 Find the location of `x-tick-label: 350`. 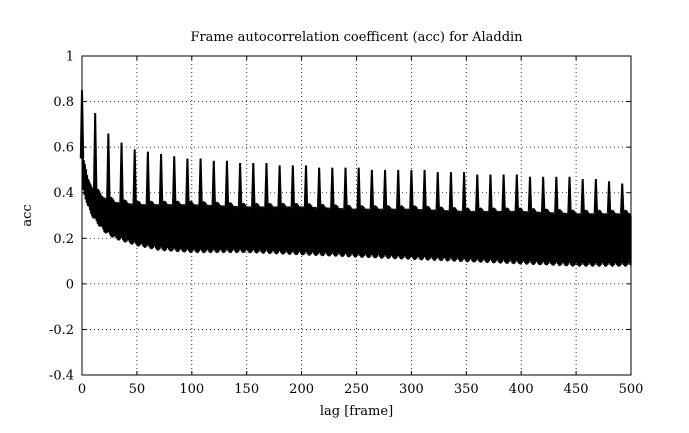

x-tick-label: 350 is located at coordinates (466, 389).